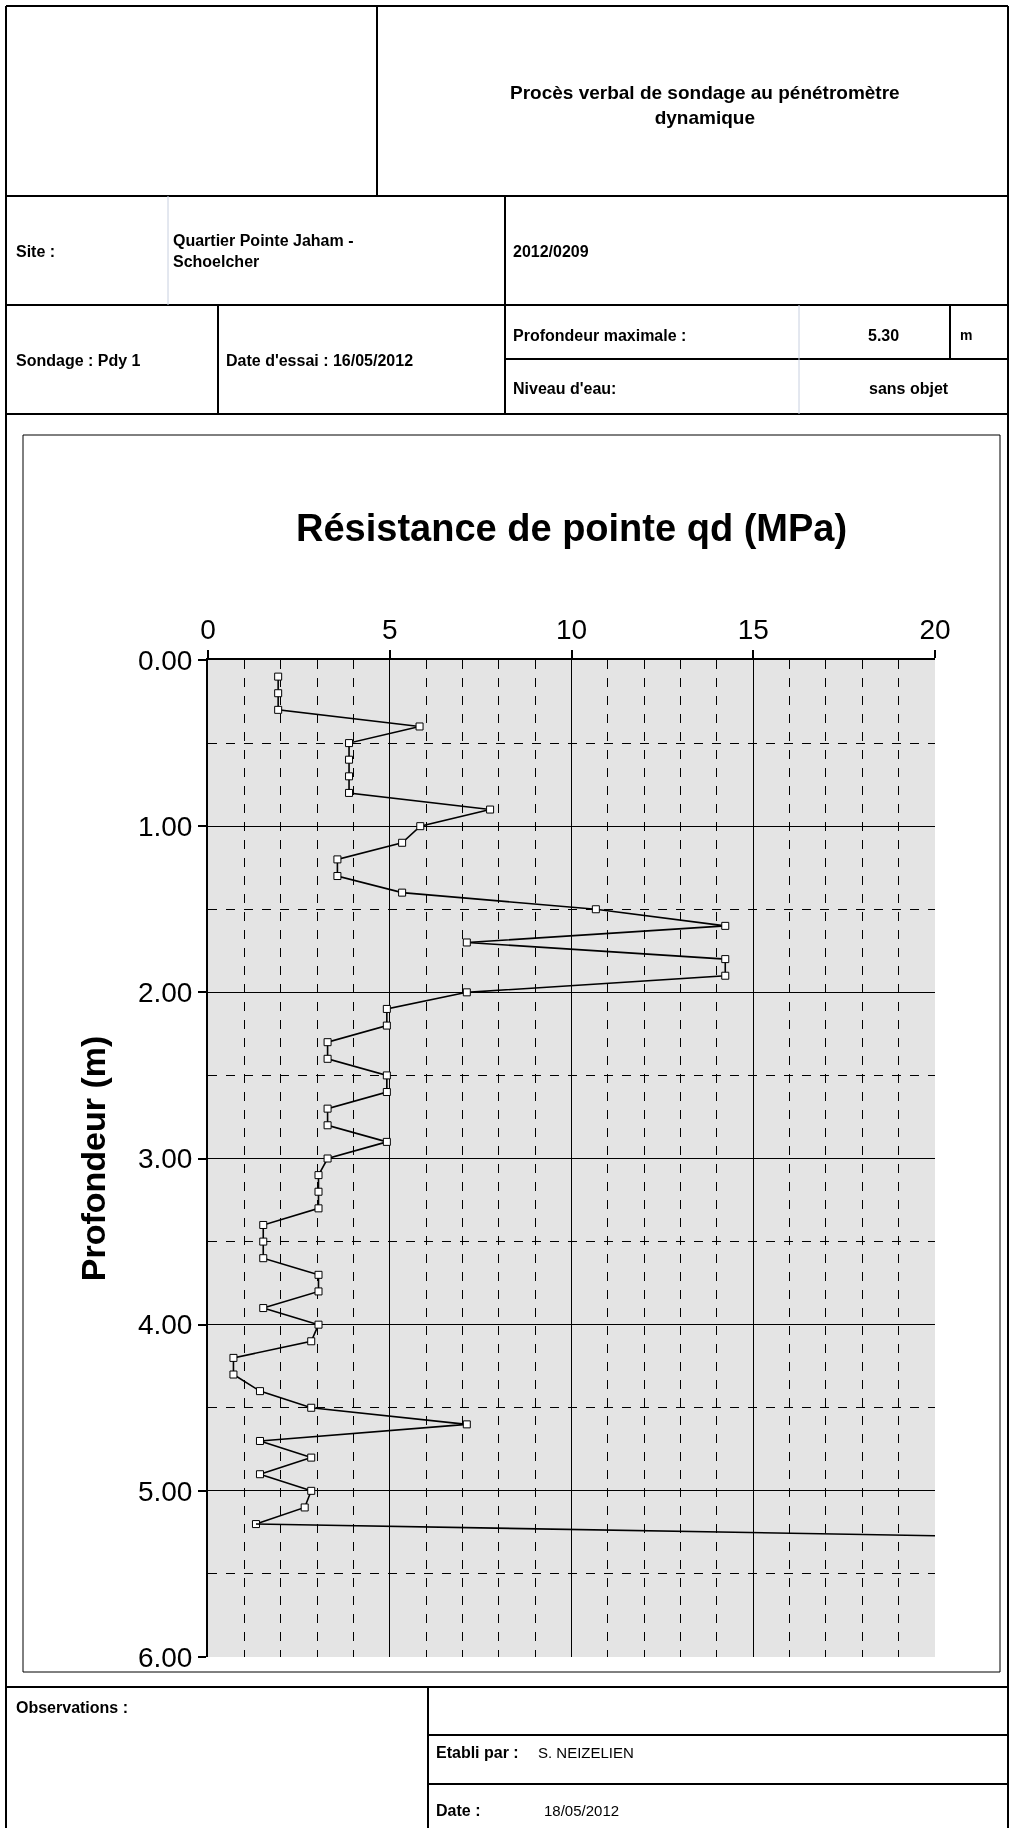 The height and width of the screenshot is (1828, 1010). Describe the element at coordinates (753, 629) in the screenshot. I see `x-tick-label: 15` at that location.